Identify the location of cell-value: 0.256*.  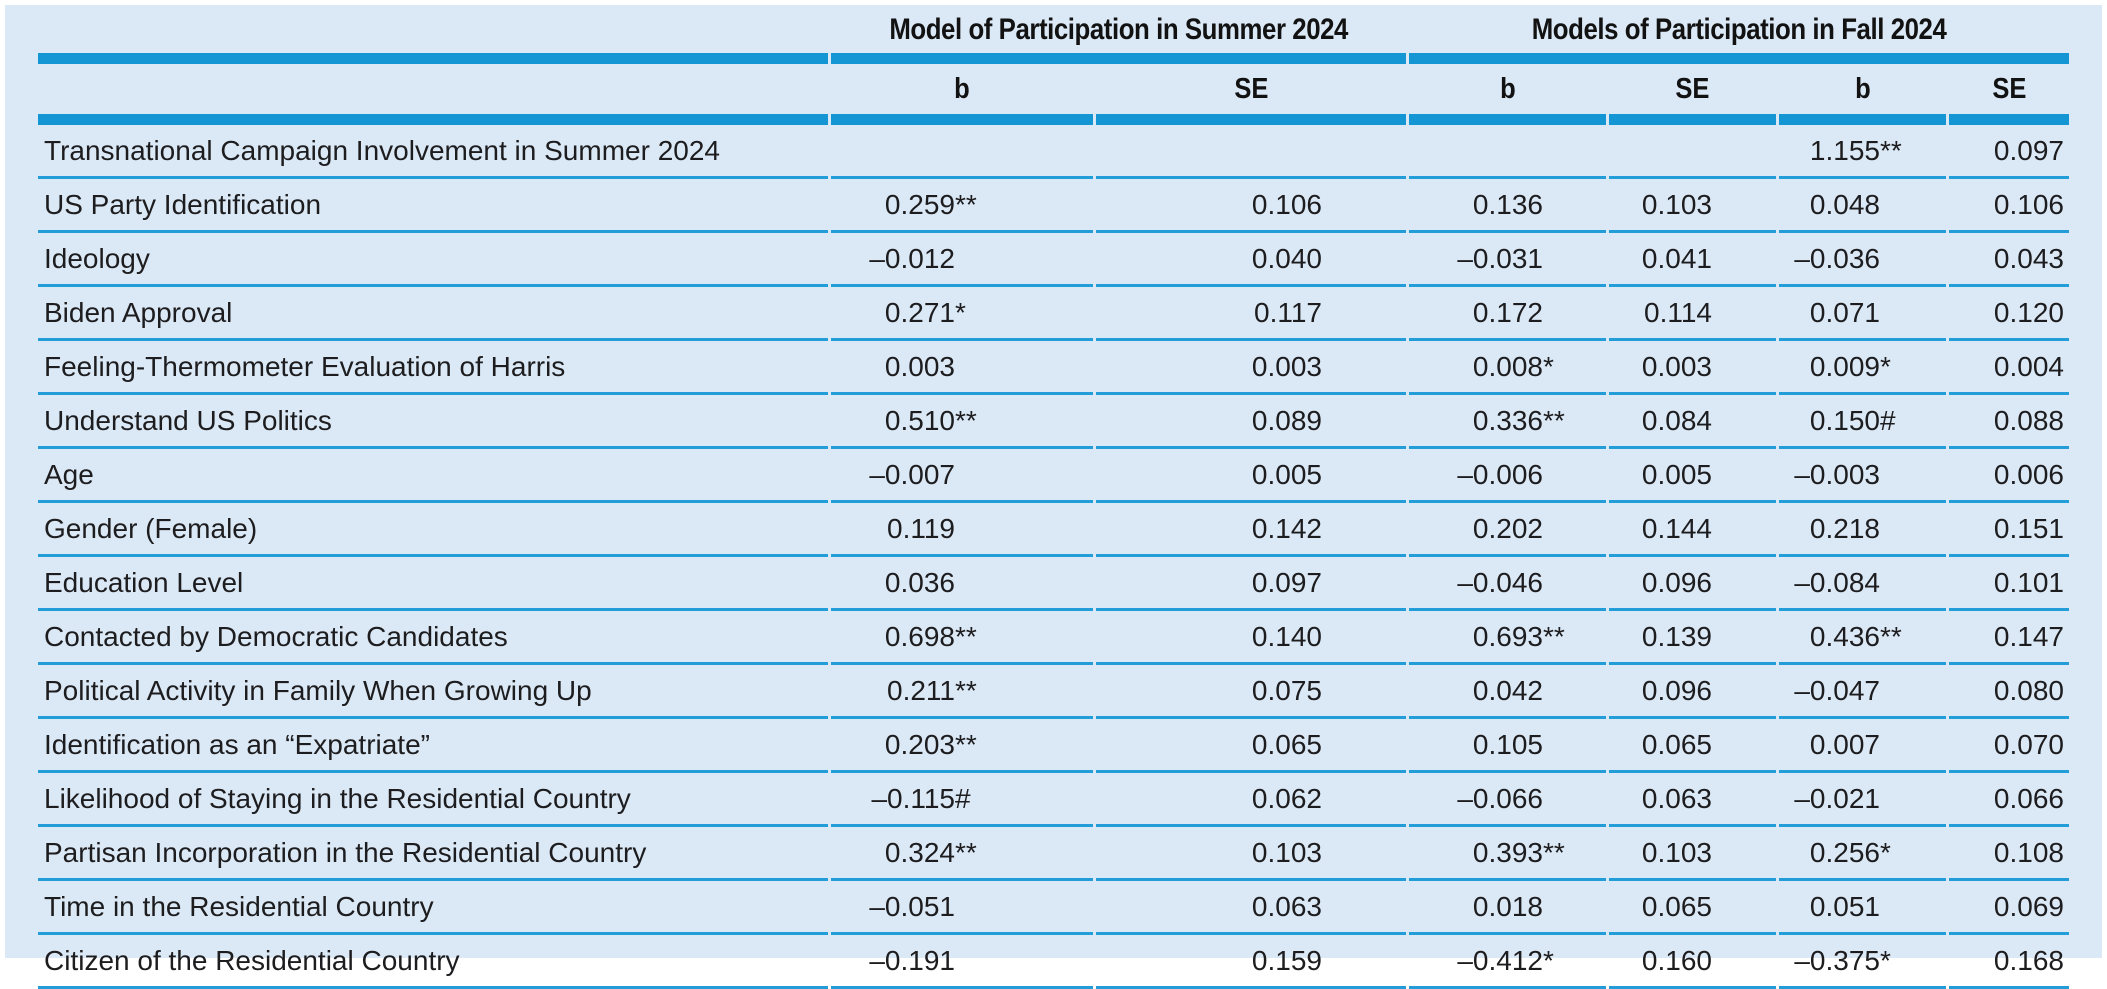
(1862, 854).